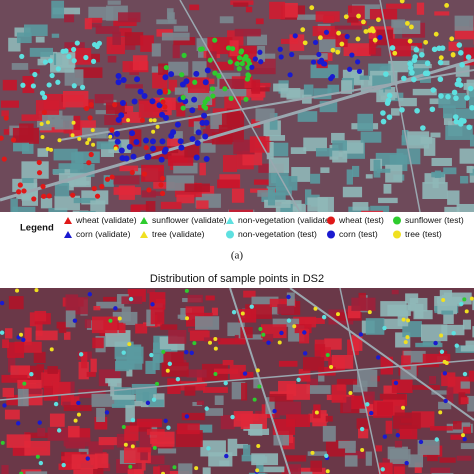  I want to click on legend-title: Legend, so click(37, 228).